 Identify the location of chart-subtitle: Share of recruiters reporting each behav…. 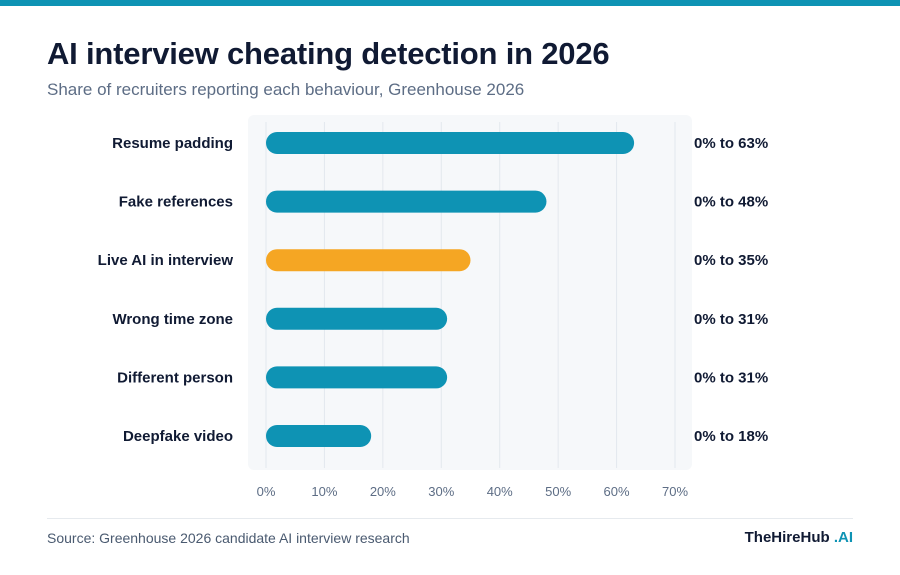
(286, 89).